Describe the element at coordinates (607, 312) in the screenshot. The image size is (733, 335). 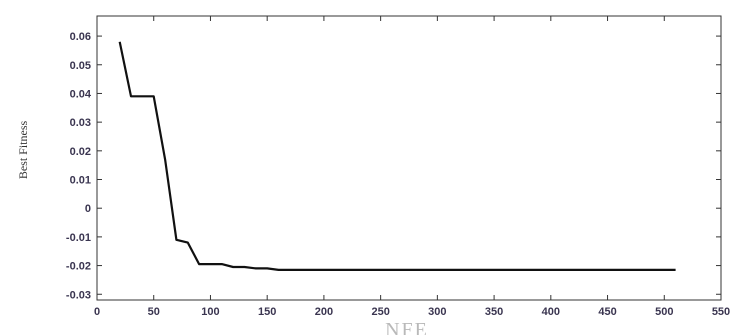
I see `x-tick-label: 450` at that location.